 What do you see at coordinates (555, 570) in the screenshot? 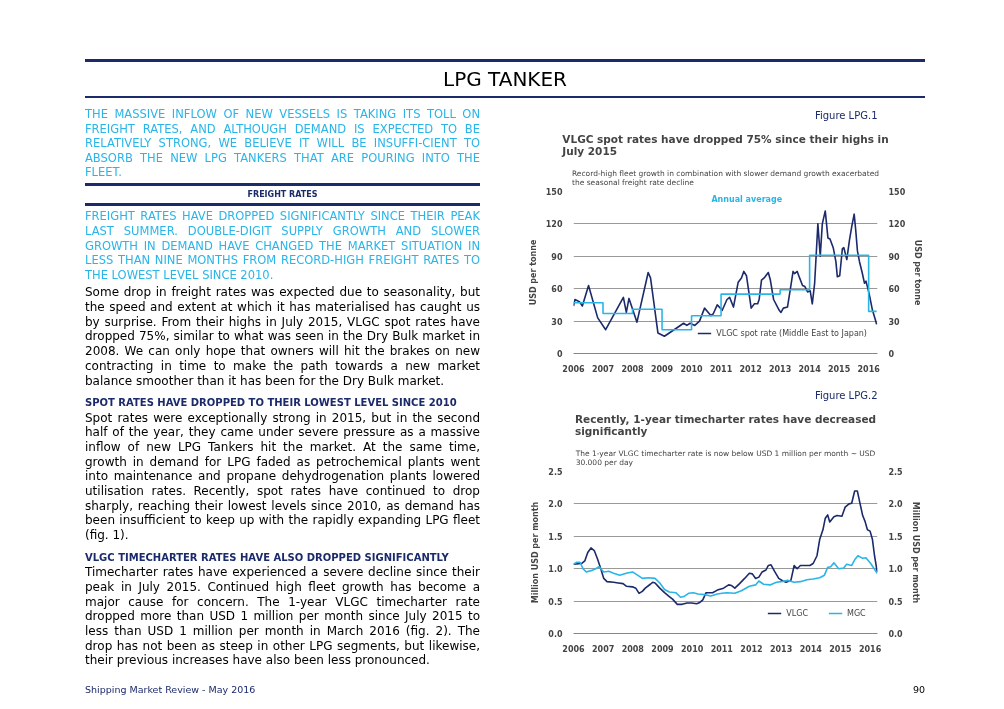
I see `y-tick-label: 1.0` at bounding box center [555, 570].